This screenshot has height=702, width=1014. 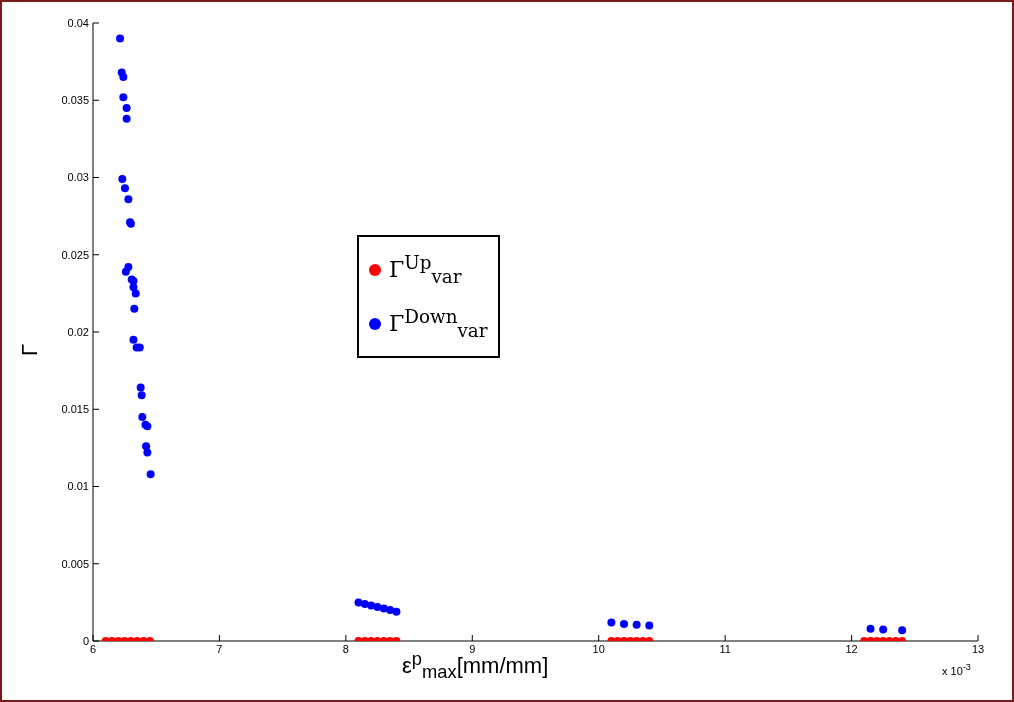 I want to click on x-tick-label: 6, so click(x=93, y=648).